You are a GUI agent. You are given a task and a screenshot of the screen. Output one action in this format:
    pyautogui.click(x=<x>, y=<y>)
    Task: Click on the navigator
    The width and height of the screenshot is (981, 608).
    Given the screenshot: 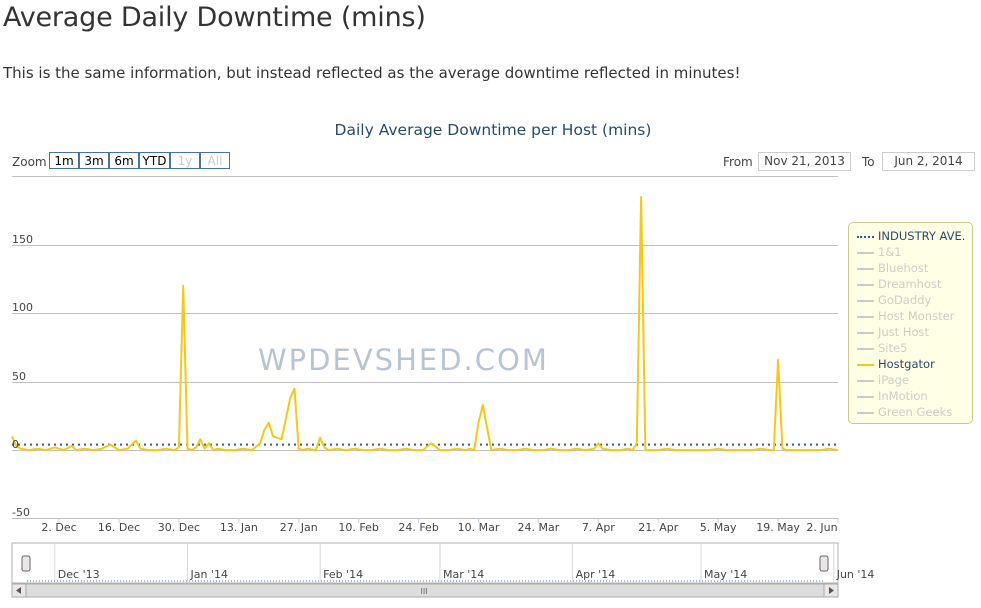 What is the action you would take?
    pyautogui.click(x=425, y=570)
    